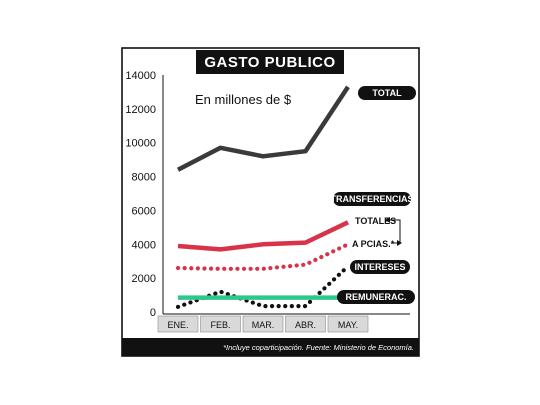 The image size is (540, 405). Describe the element at coordinates (140, 194) in the screenshot. I see `y-tick-labels: 0 2000 4000 6000 8000 10000 12000 14000` at that location.